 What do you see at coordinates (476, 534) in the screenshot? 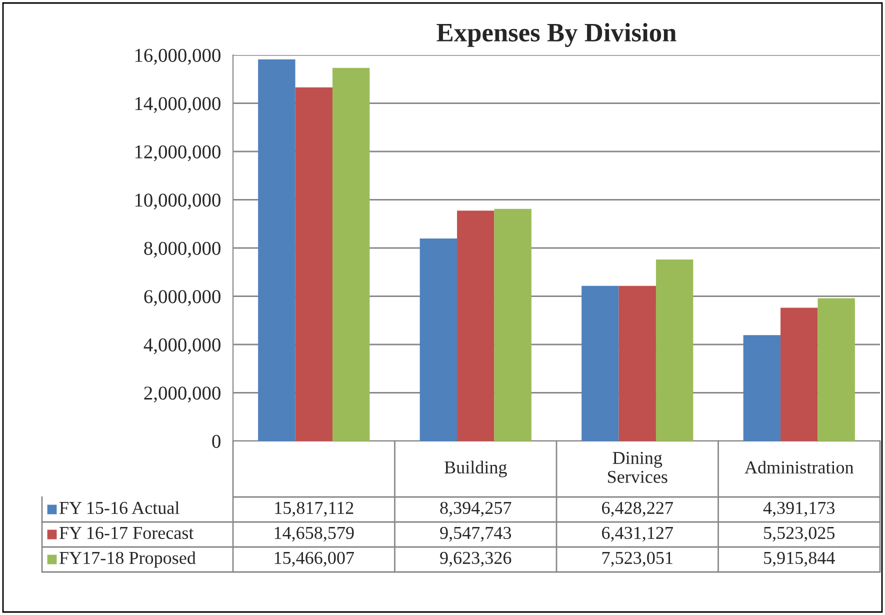
I see `data-label: 9,547,743` at bounding box center [476, 534].